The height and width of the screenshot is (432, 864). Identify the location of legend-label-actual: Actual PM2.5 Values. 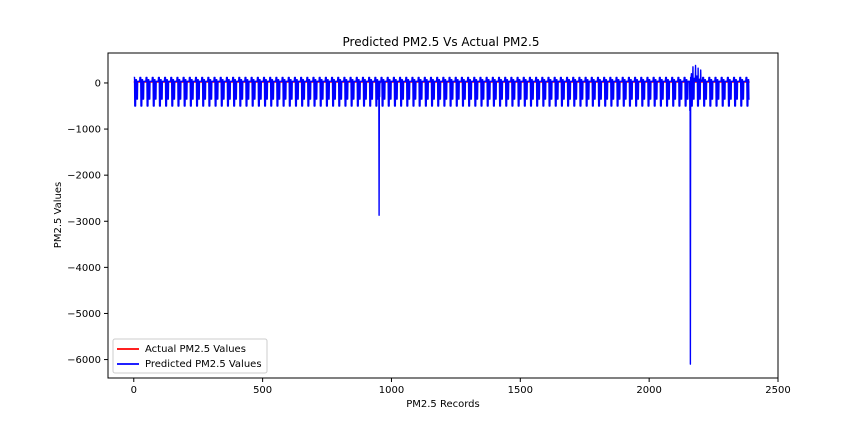
(195, 349).